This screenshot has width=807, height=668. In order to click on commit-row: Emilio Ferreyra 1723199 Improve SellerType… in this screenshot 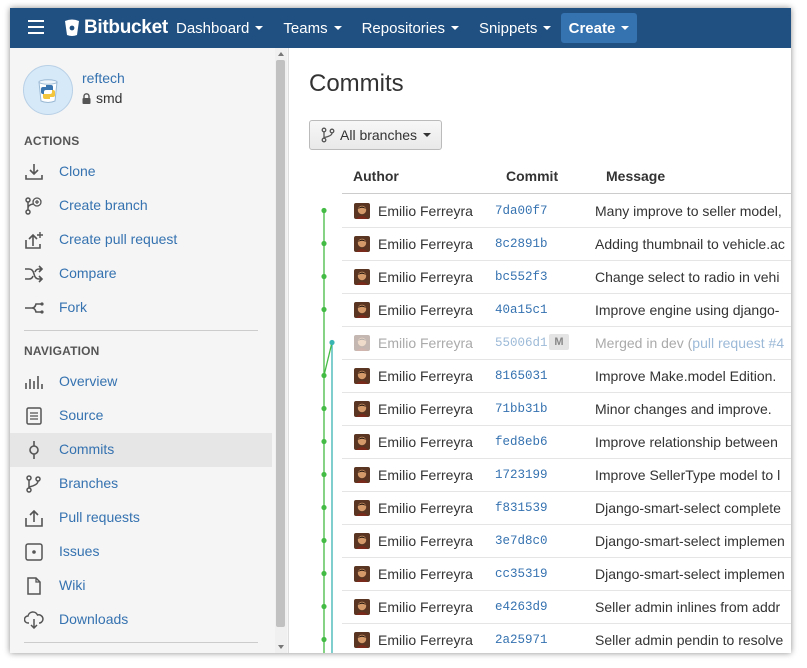, I will do `click(566, 475)`.